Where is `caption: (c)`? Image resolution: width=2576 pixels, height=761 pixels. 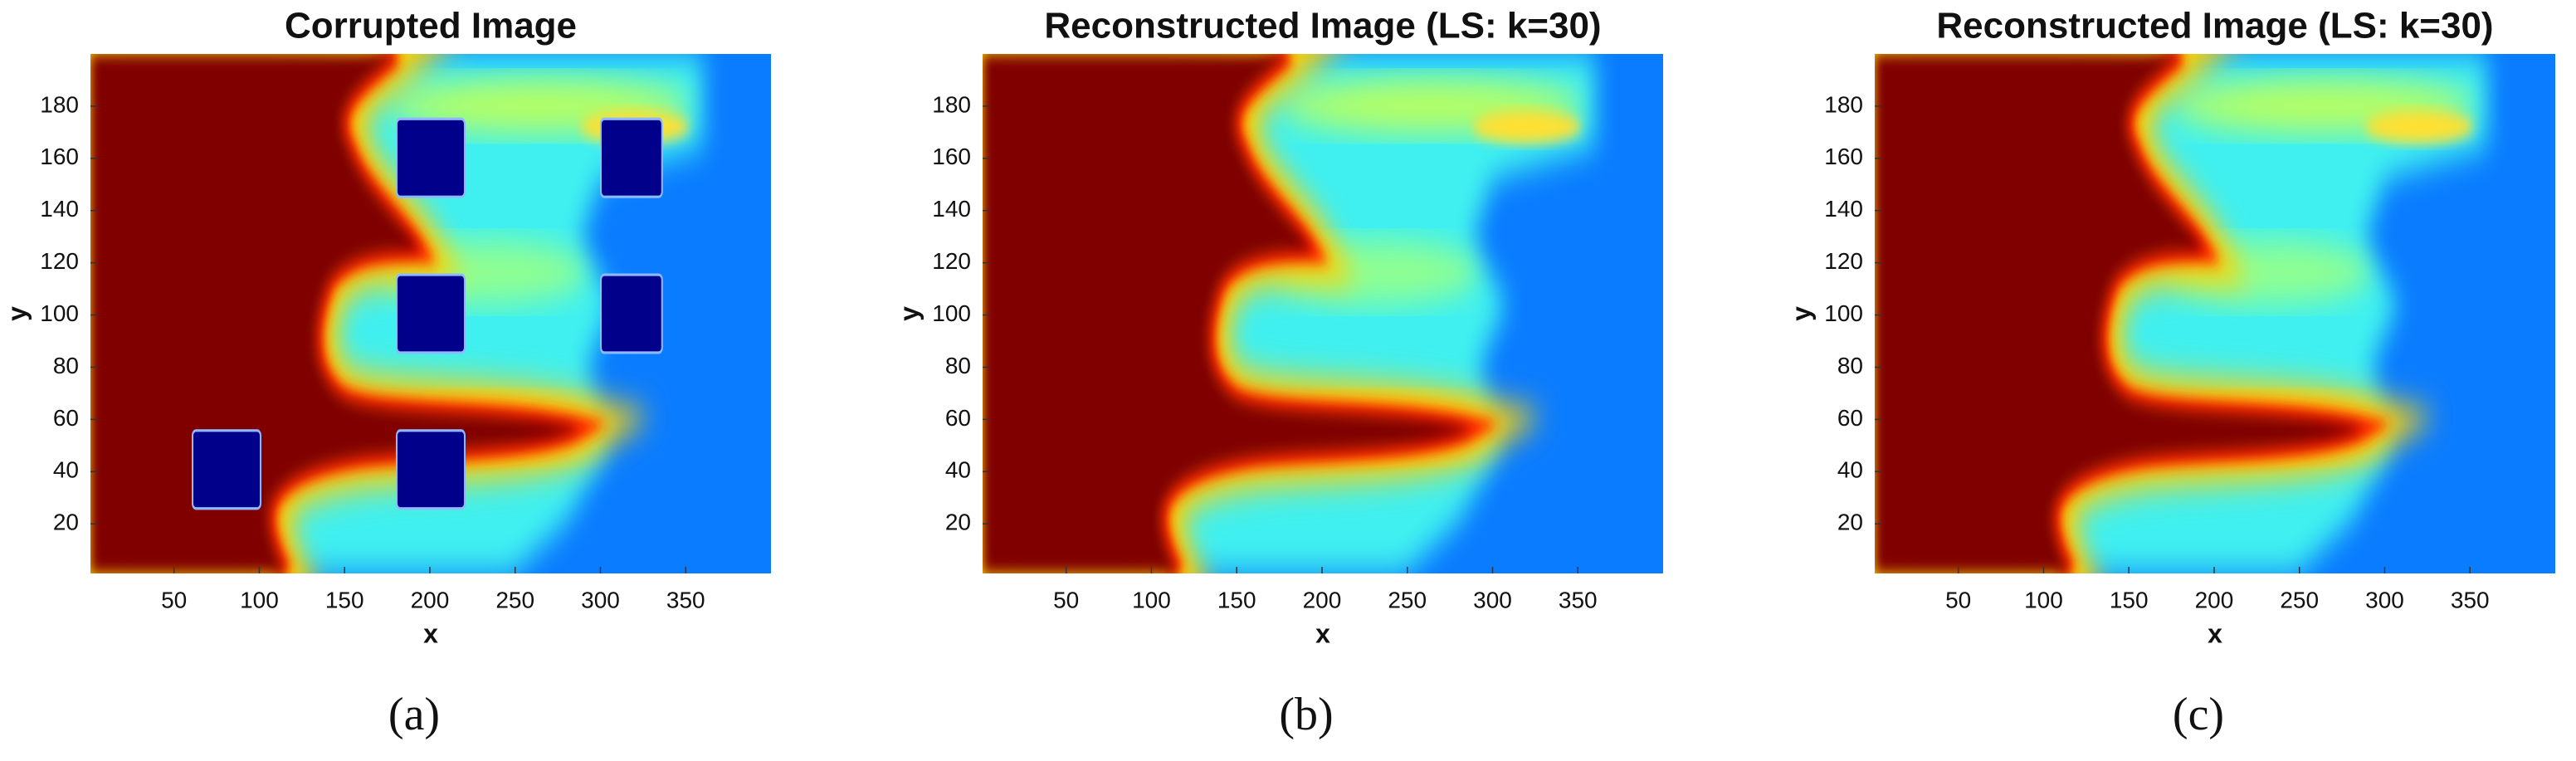 caption: (c) is located at coordinates (2198, 714).